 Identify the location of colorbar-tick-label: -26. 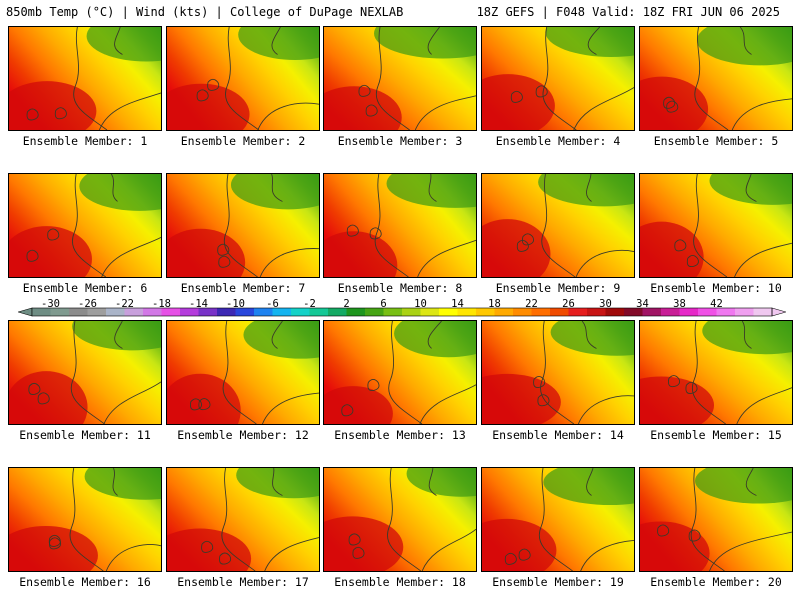
(87, 304).